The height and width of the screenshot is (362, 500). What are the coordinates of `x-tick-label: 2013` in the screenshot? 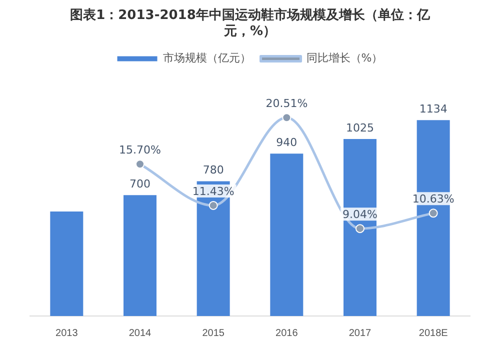 It's located at (67, 333).